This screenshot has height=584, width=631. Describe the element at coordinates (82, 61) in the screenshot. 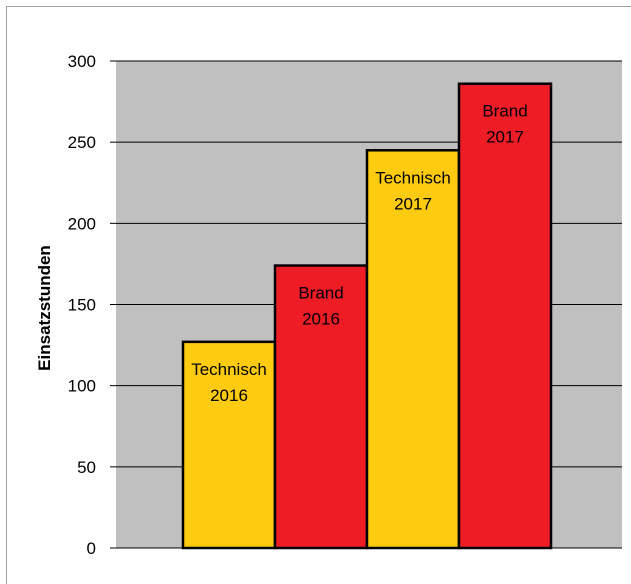

I see `y-tick-label: 300` at that location.